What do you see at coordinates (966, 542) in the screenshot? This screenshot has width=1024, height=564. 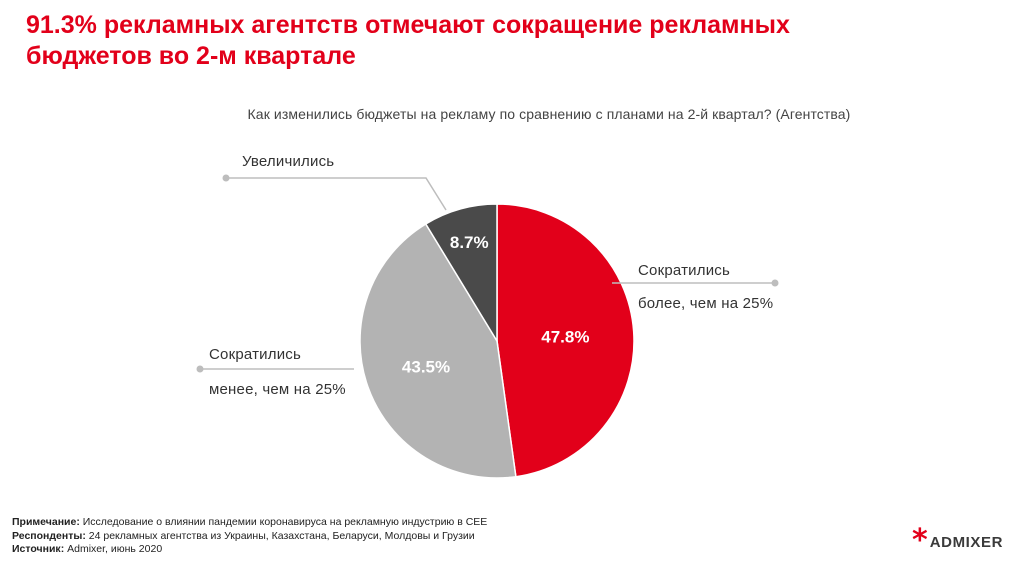 I see `logo-text: ADMIXER` at bounding box center [966, 542].